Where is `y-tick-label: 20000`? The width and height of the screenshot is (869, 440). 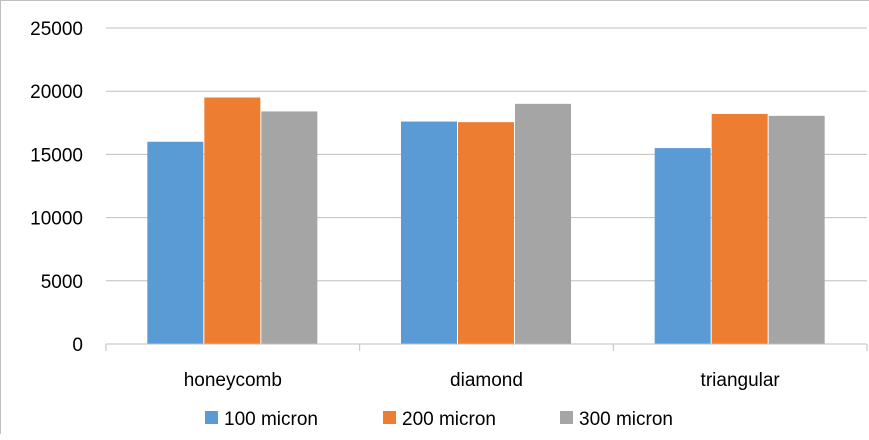 y-tick-label: 20000 is located at coordinates (56, 92).